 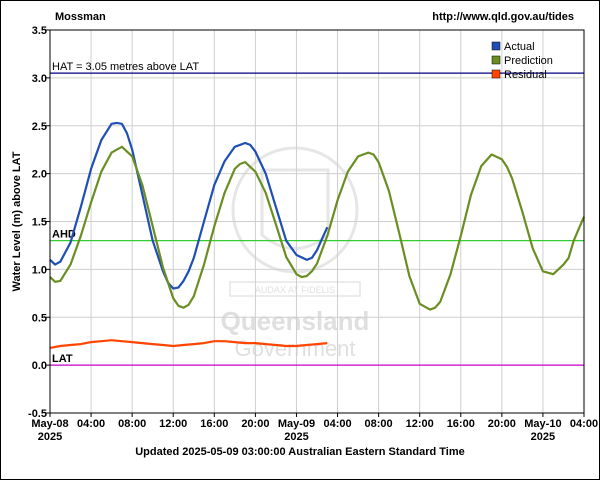 What do you see at coordinates (295, 321) in the screenshot?
I see `watermark-queensland: Queensland` at bounding box center [295, 321].